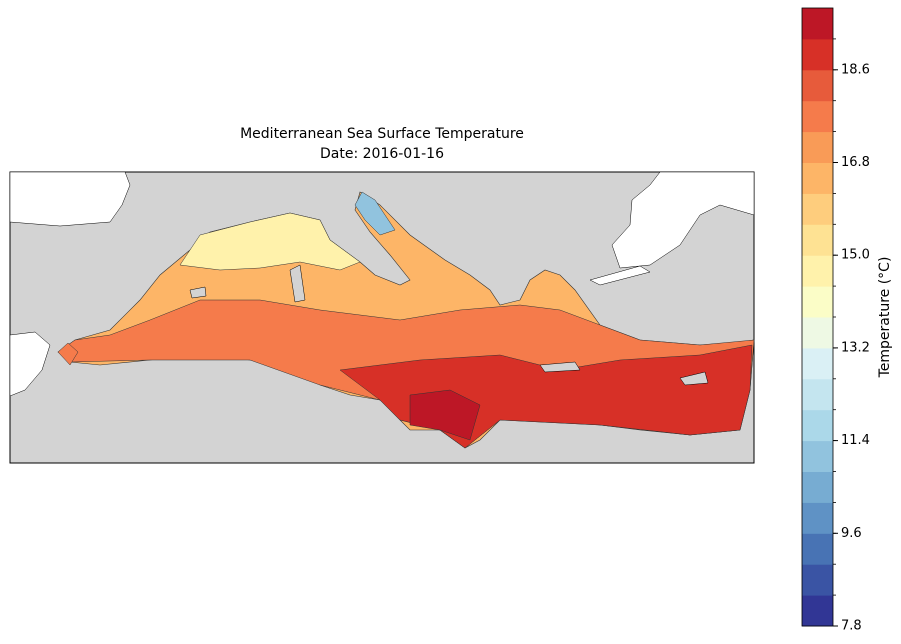 The height and width of the screenshot is (644, 901). What do you see at coordinates (855, 440) in the screenshot?
I see `colorbar-tick-label: 11.4` at bounding box center [855, 440].